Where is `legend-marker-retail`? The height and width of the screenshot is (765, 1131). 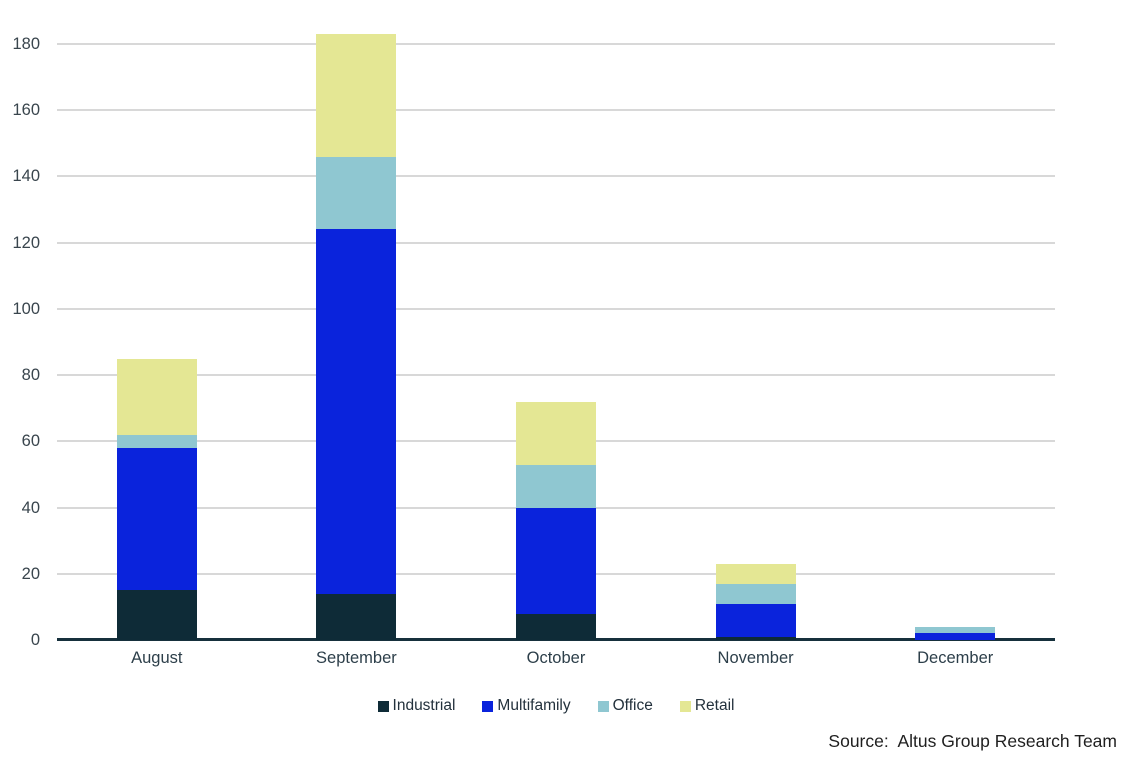 legend-marker-retail is located at coordinates (685, 706).